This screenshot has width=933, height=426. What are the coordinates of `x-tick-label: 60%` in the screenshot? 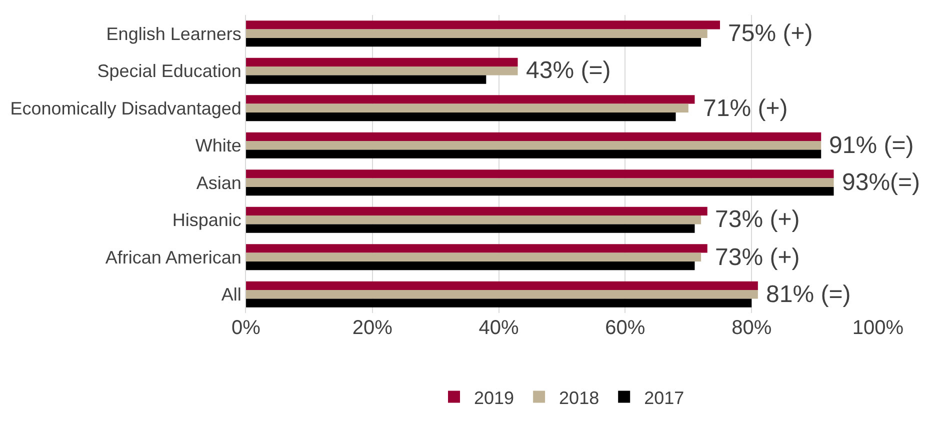 It's located at (625, 328).